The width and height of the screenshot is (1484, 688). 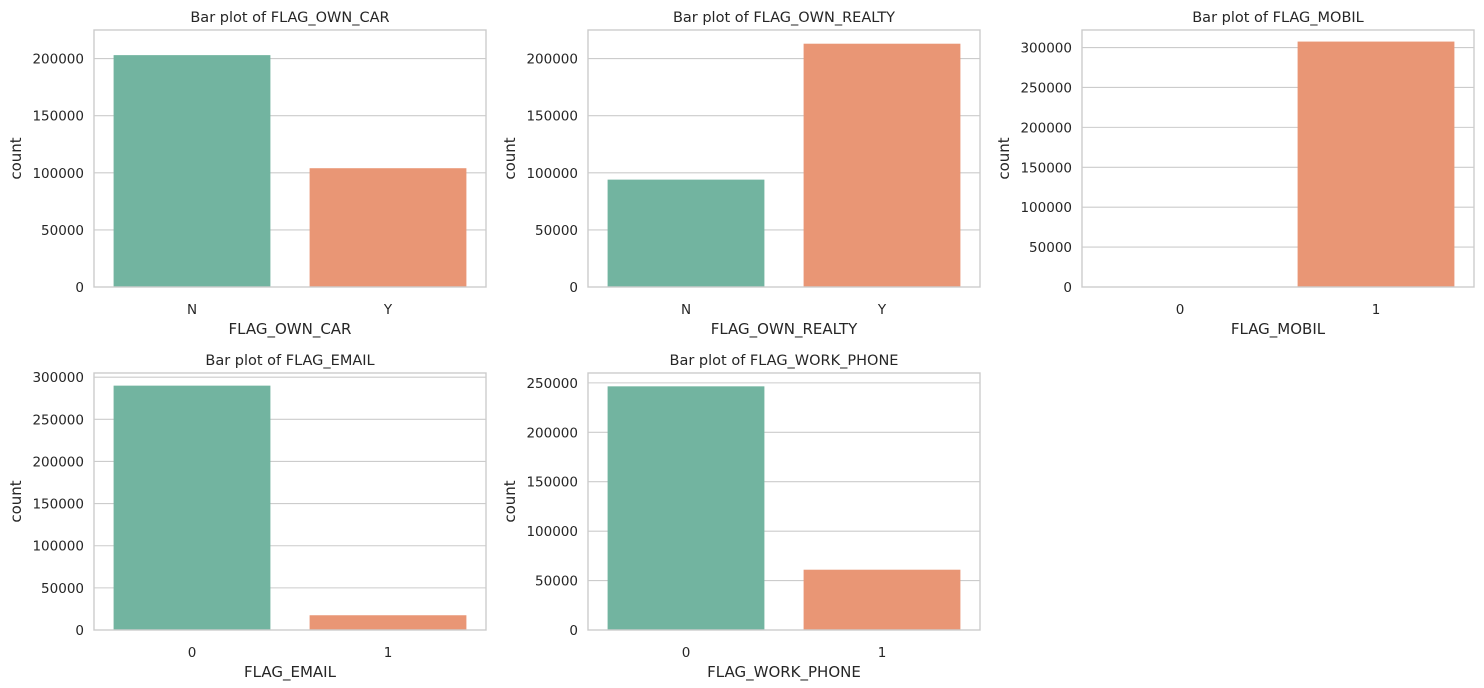 I want to click on chart-title: Bar plot of FLAG_OWN_REALTY, so click(x=784, y=18).